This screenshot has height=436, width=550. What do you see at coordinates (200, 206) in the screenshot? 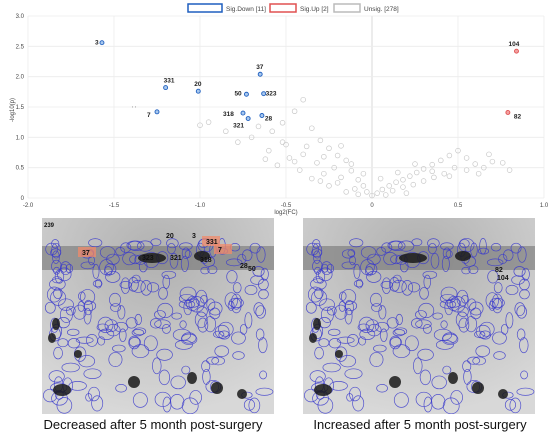
I see `x-tick-label: -1.0` at bounding box center [200, 206].